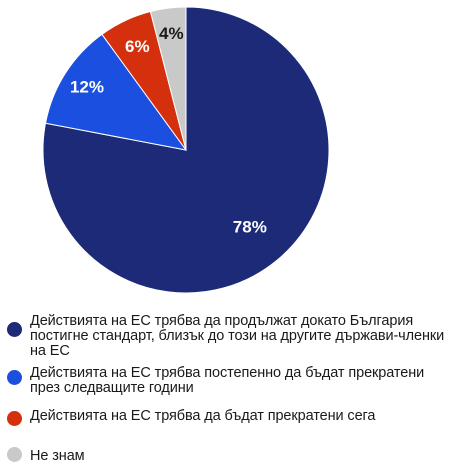 The height and width of the screenshot is (469, 458). Describe the element at coordinates (14, 377) in the screenshot. I see `legend-marker-gradually-stop` at that location.